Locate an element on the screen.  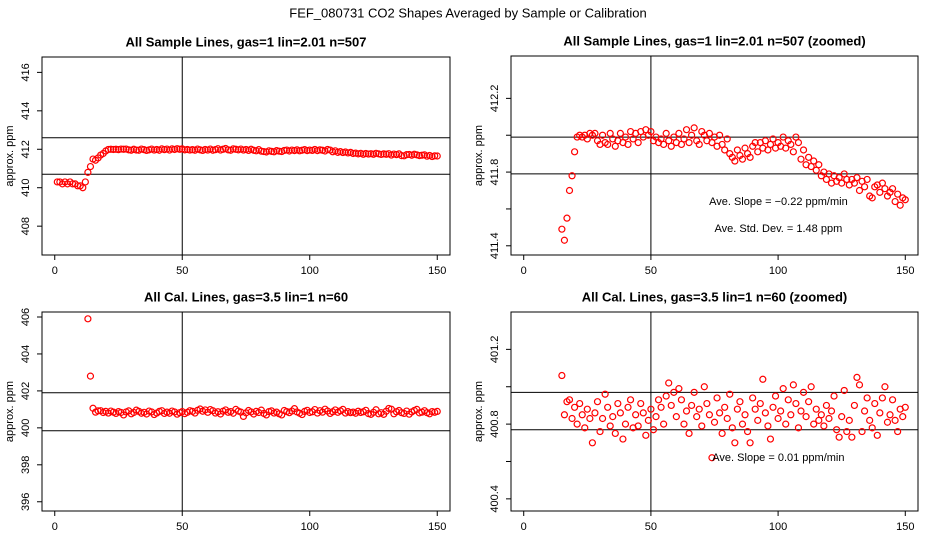
y-tick-label: 400 is located at coordinates (26, 428).